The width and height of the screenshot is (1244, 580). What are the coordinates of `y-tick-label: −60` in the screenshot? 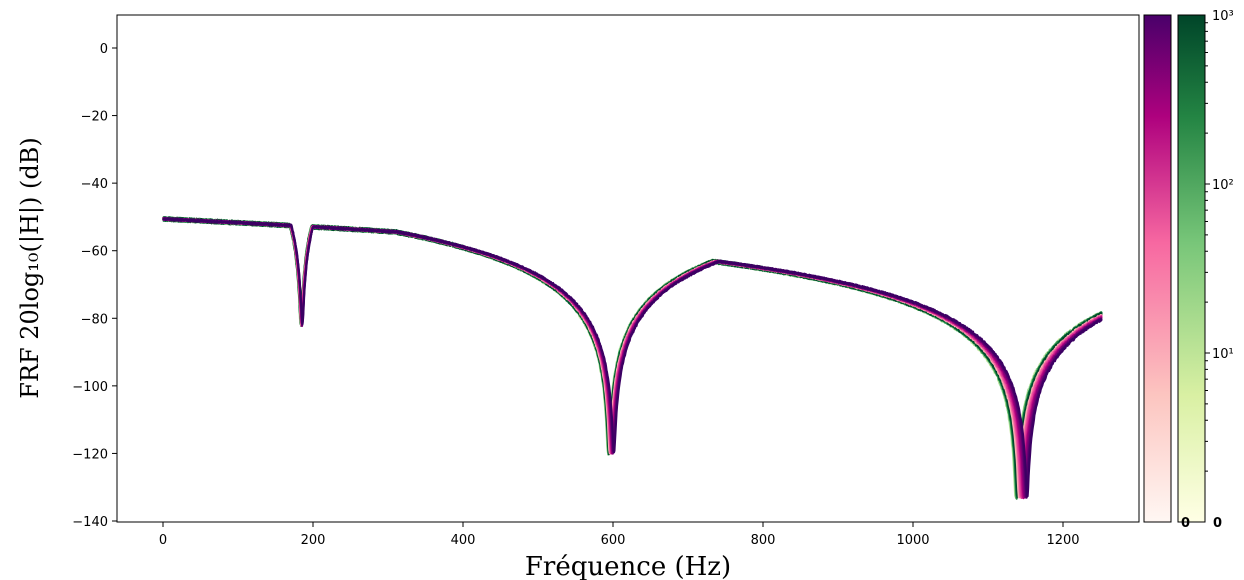 It's located at (94, 252).